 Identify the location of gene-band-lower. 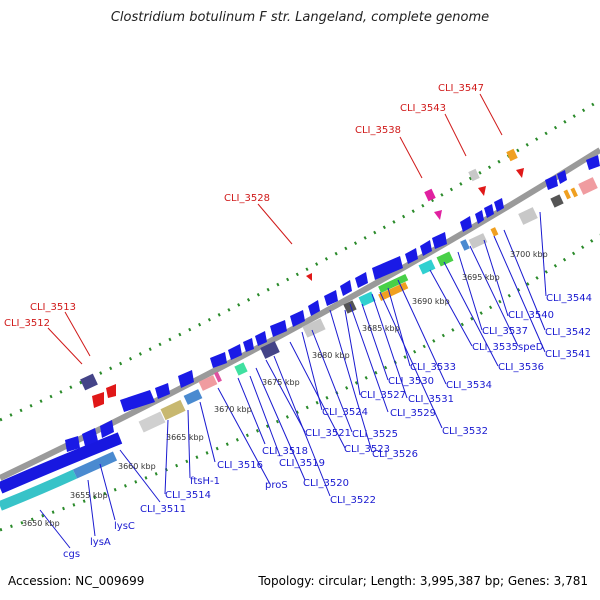
(61, 471).